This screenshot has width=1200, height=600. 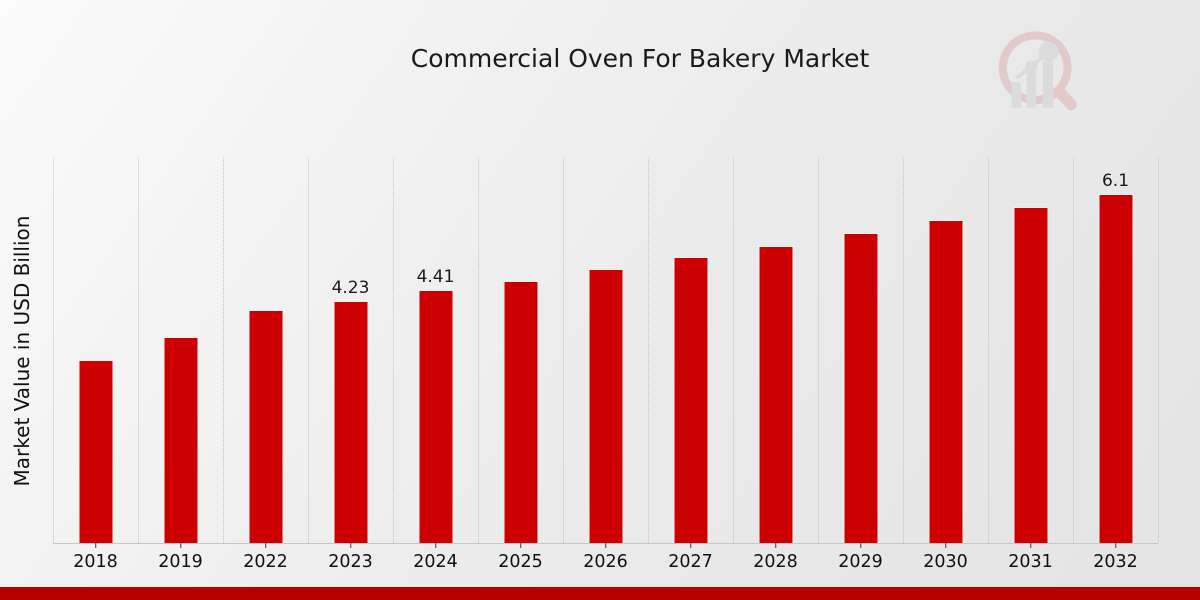 I want to click on logo-bar-large-icon, so click(x=1048, y=84).